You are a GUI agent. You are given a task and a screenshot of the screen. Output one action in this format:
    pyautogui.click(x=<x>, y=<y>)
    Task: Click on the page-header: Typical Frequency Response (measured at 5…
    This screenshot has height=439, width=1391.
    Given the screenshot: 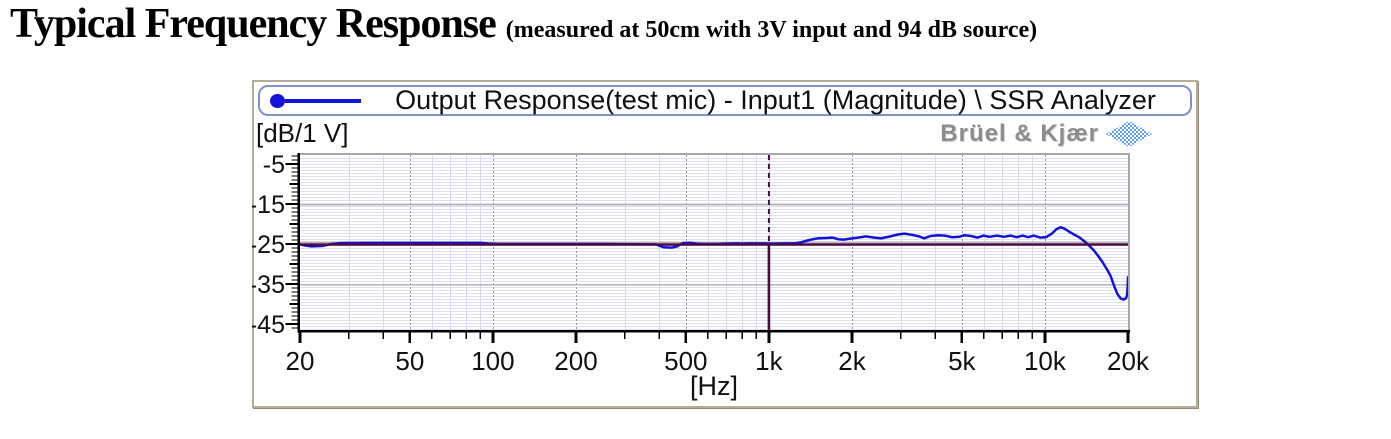 What is the action you would take?
    pyautogui.click(x=523, y=24)
    